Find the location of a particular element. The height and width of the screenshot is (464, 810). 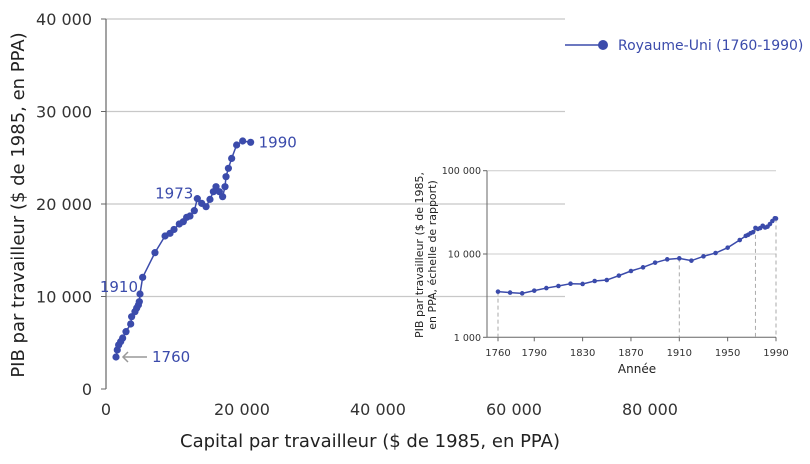

legend: Royaume-Uni (1760-1990) is located at coordinates (684, 46).